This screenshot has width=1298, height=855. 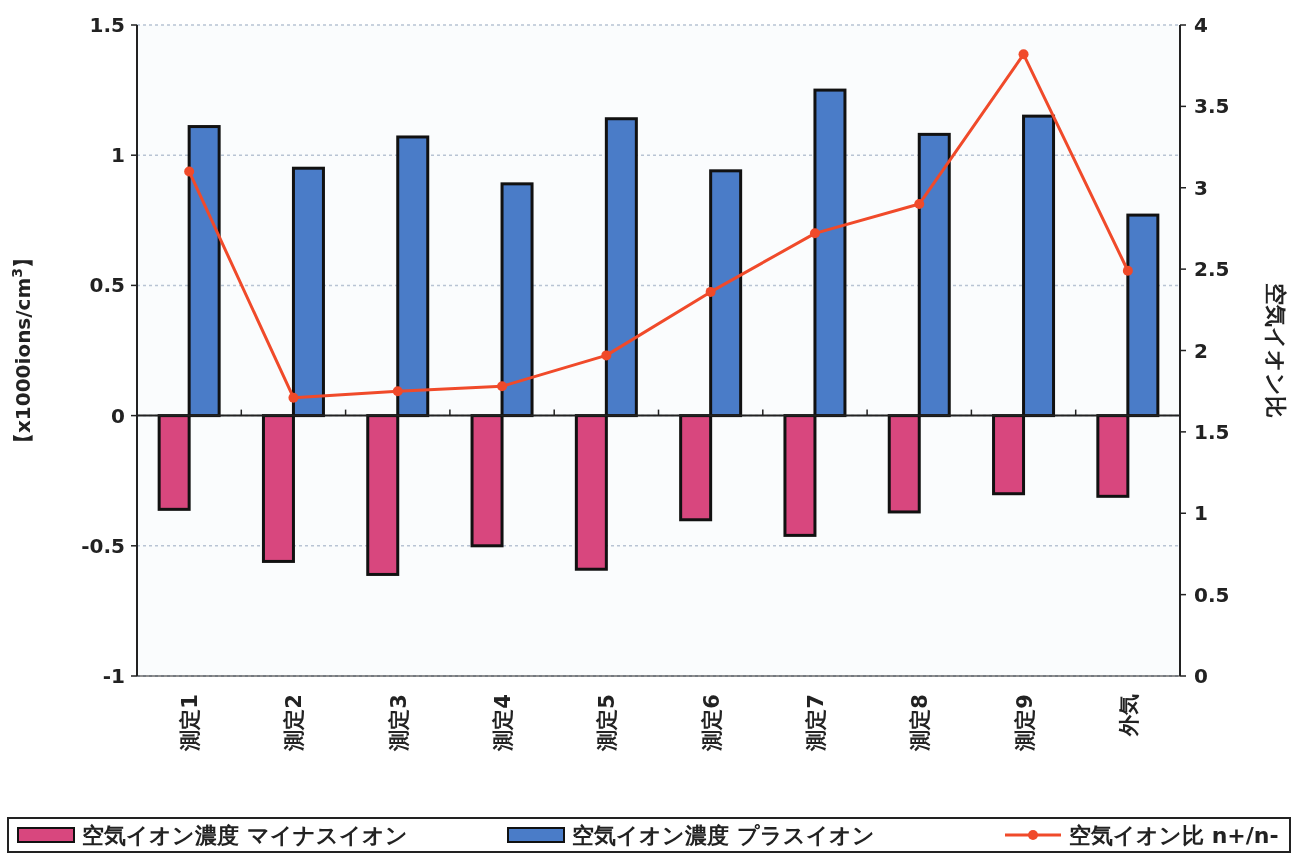 I want to click on y2-tick-label: 1, so click(x=1201, y=513).